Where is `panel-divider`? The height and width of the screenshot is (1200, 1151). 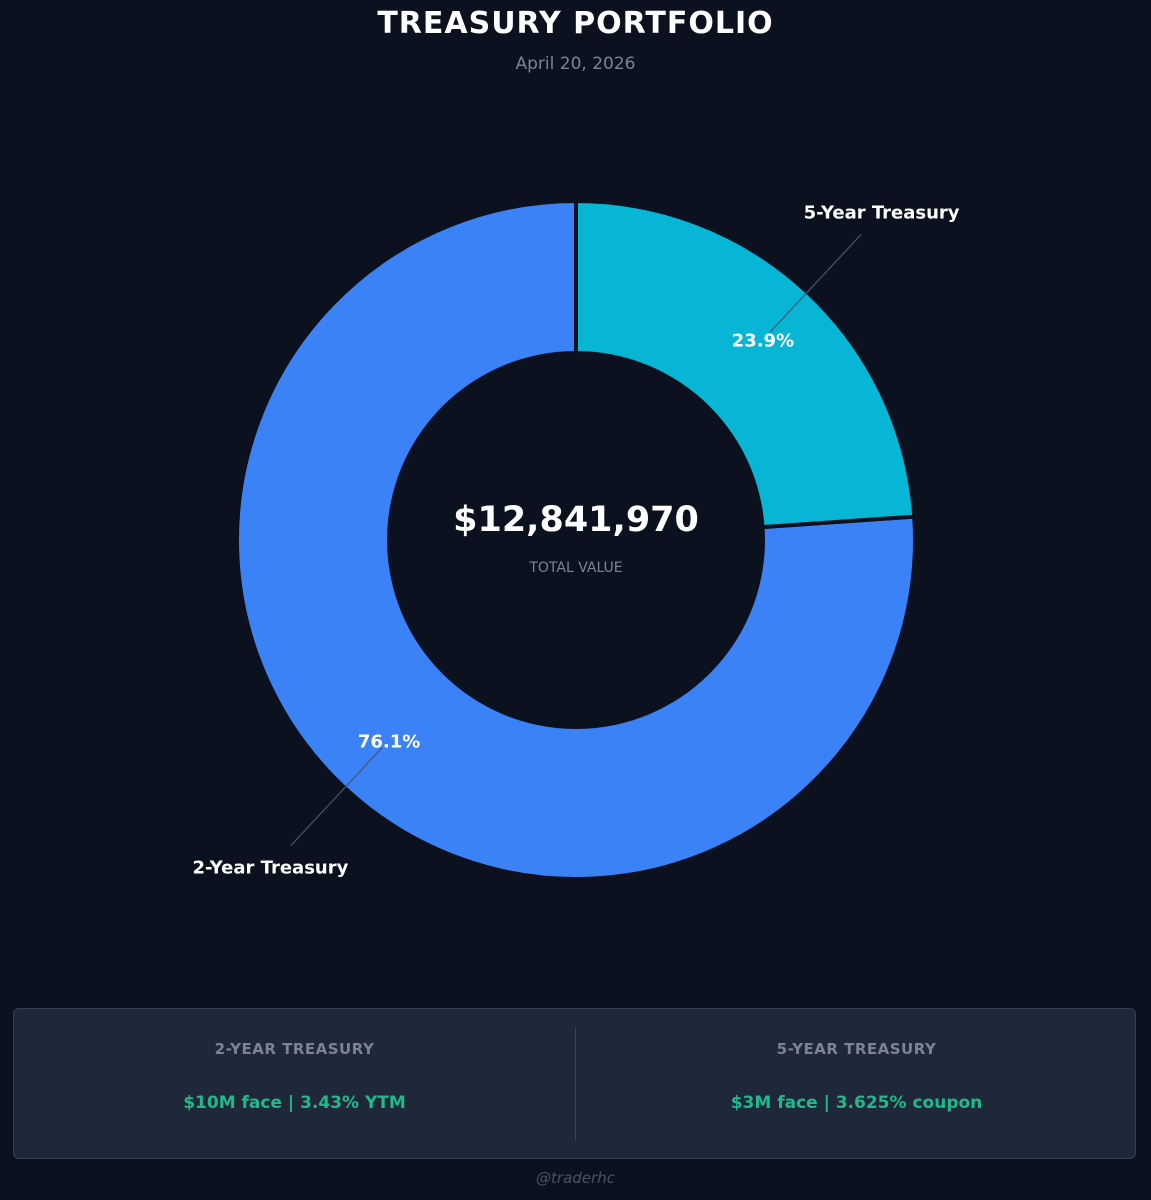 panel-divider is located at coordinates (575, 1084).